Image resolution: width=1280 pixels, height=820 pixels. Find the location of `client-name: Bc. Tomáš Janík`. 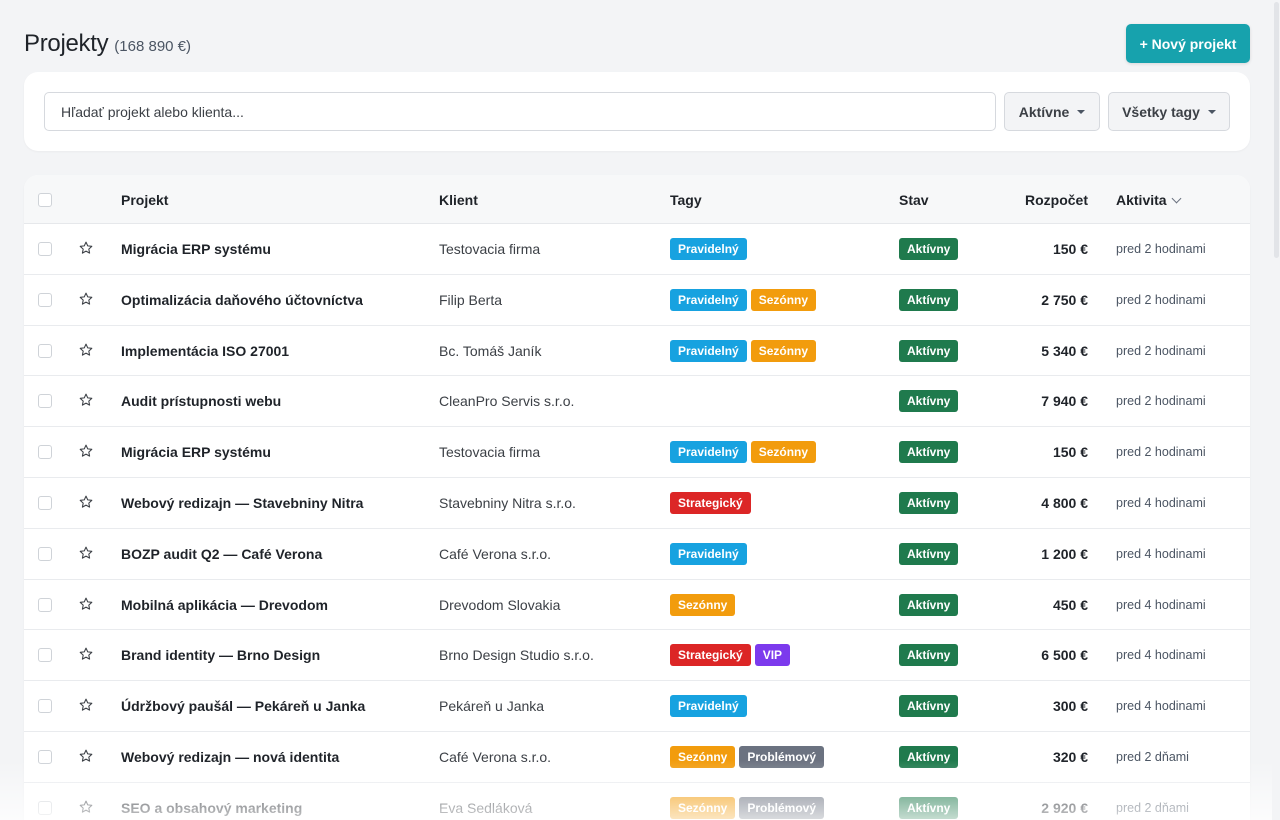

client-name: Bc. Tomáš Janík is located at coordinates (490, 350).